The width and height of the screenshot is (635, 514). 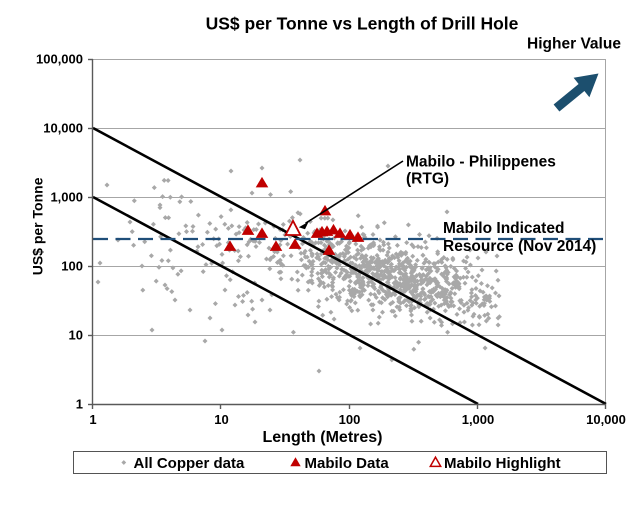 What do you see at coordinates (481, 162) in the screenshot?
I see `svg-text: Mabilo - Philippenes` at bounding box center [481, 162].